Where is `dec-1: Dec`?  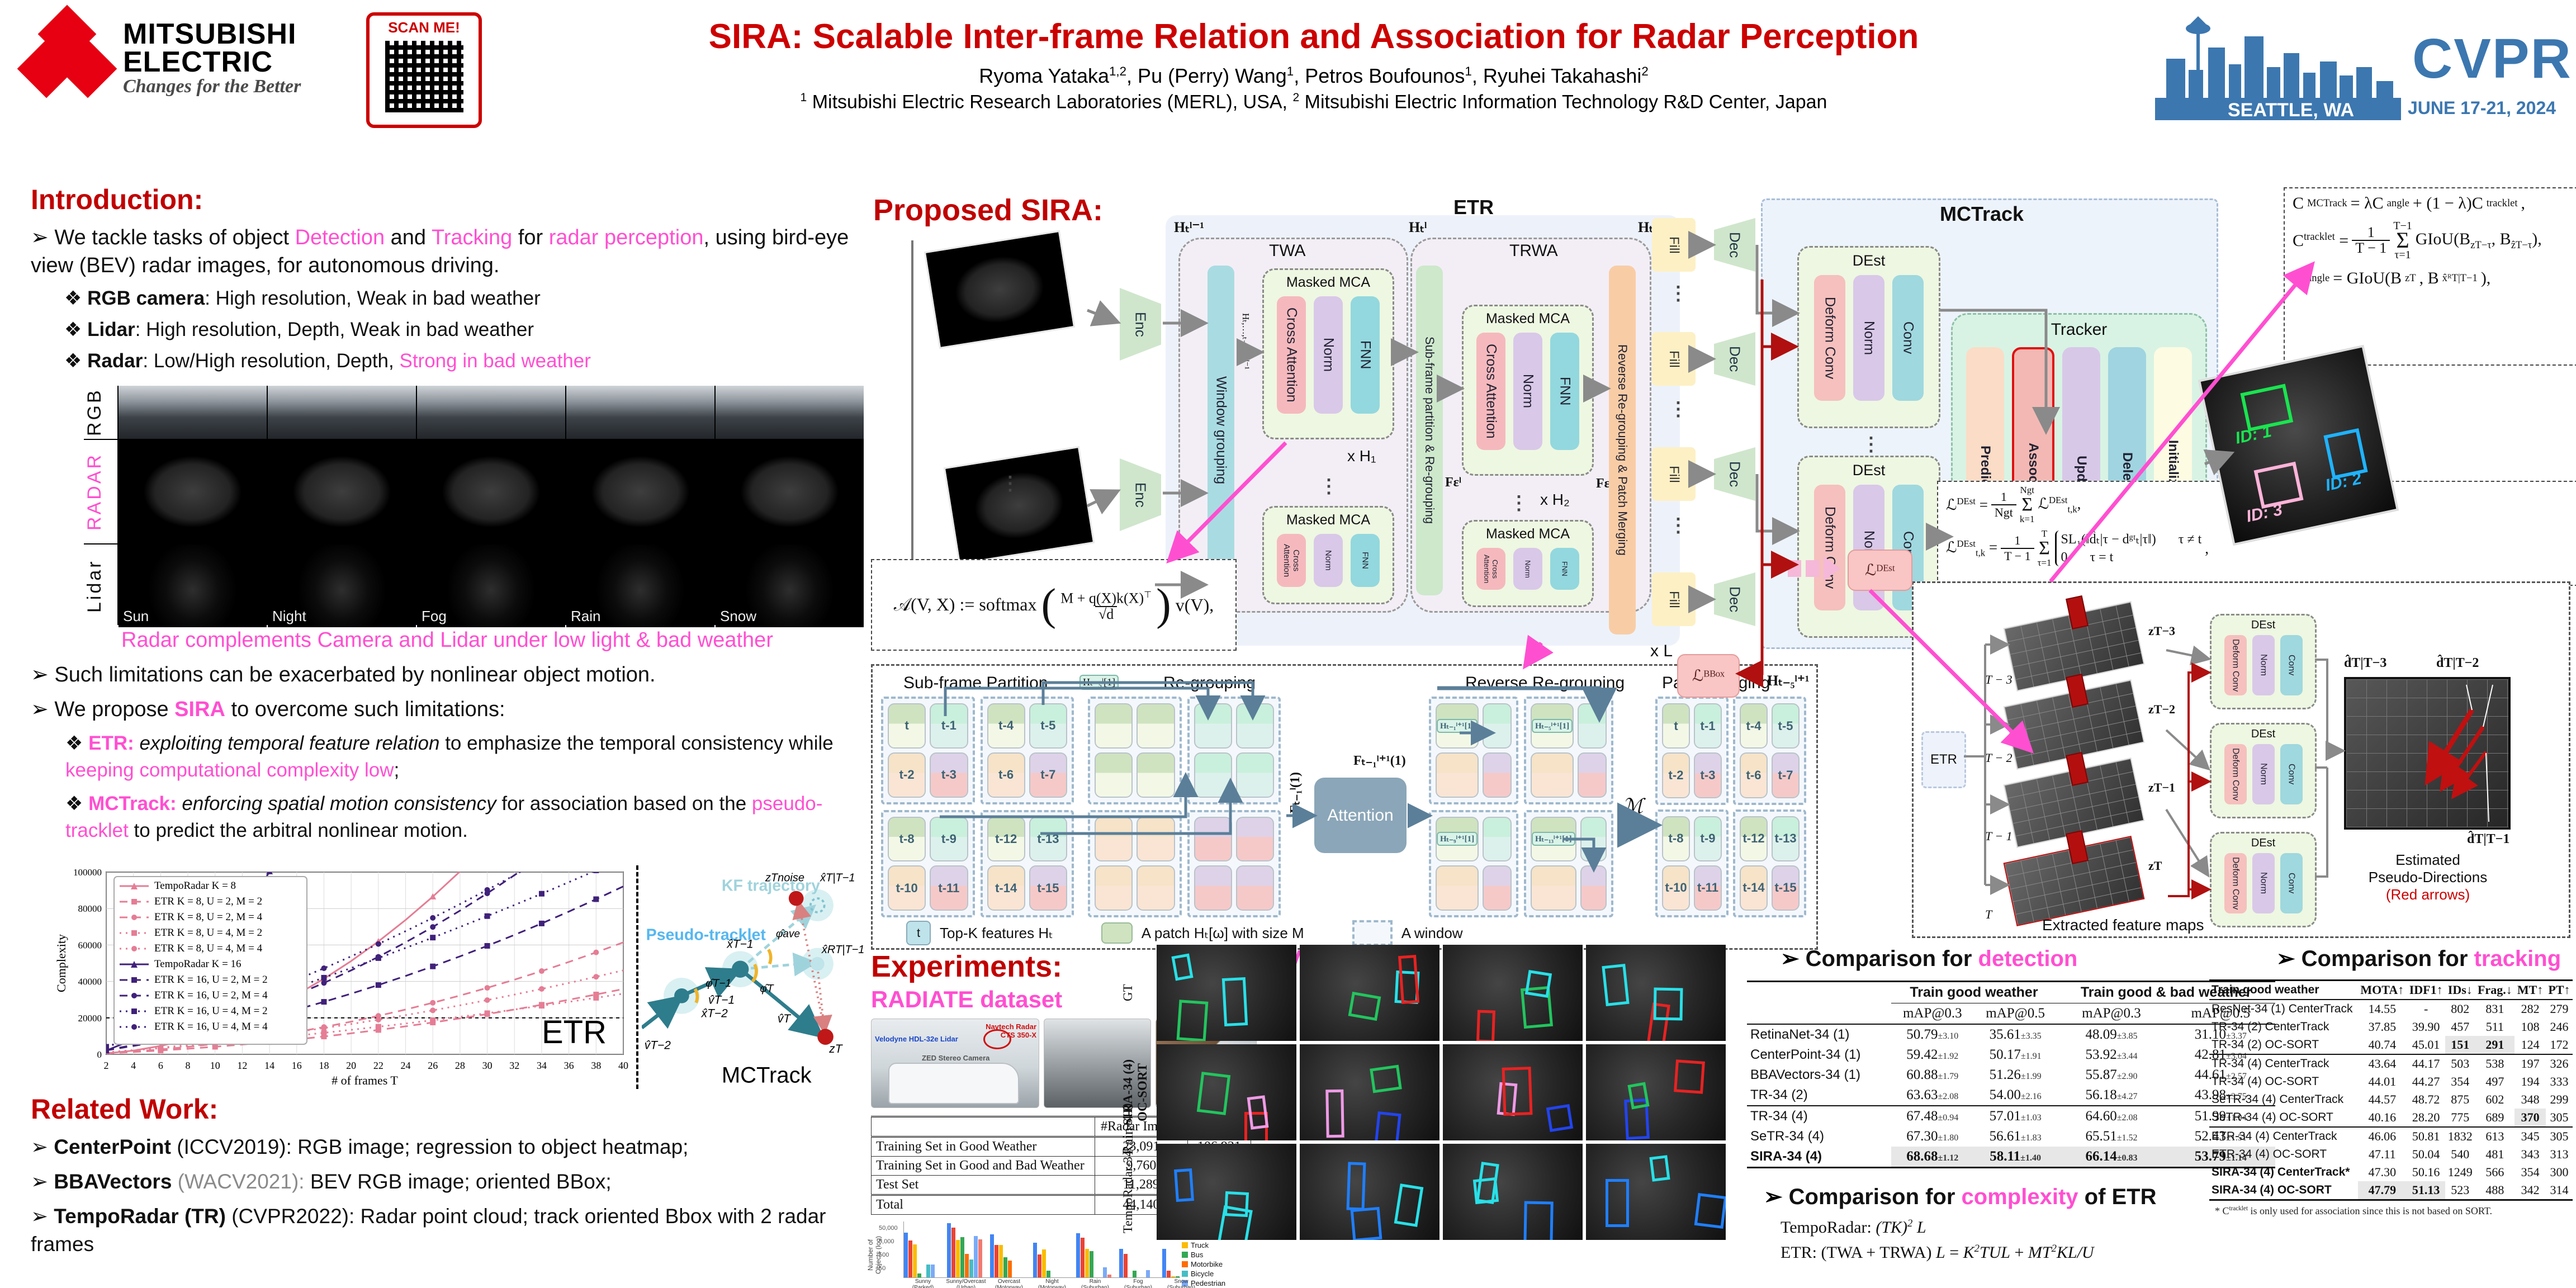
dec-1: Dec is located at coordinates (1734, 245).